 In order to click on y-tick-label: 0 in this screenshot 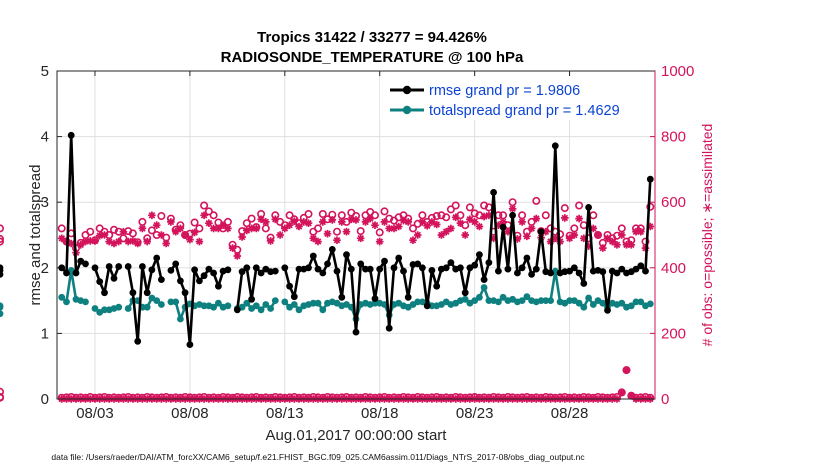, I will do `click(45, 399)`.